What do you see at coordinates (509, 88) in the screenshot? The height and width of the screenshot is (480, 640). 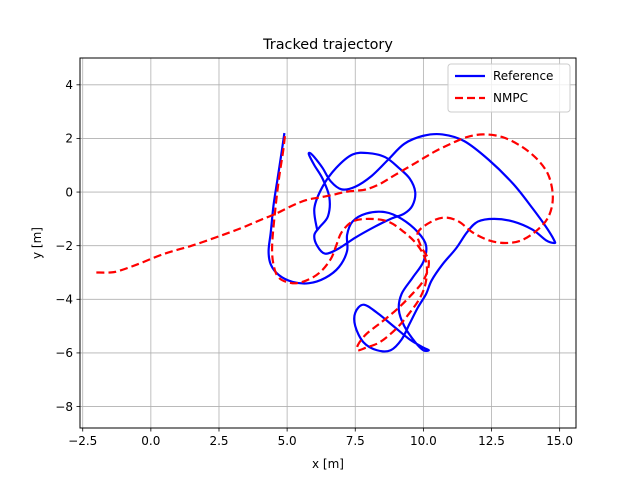 I see `legend: Reference NMPC` at bounding box center [509, 88].